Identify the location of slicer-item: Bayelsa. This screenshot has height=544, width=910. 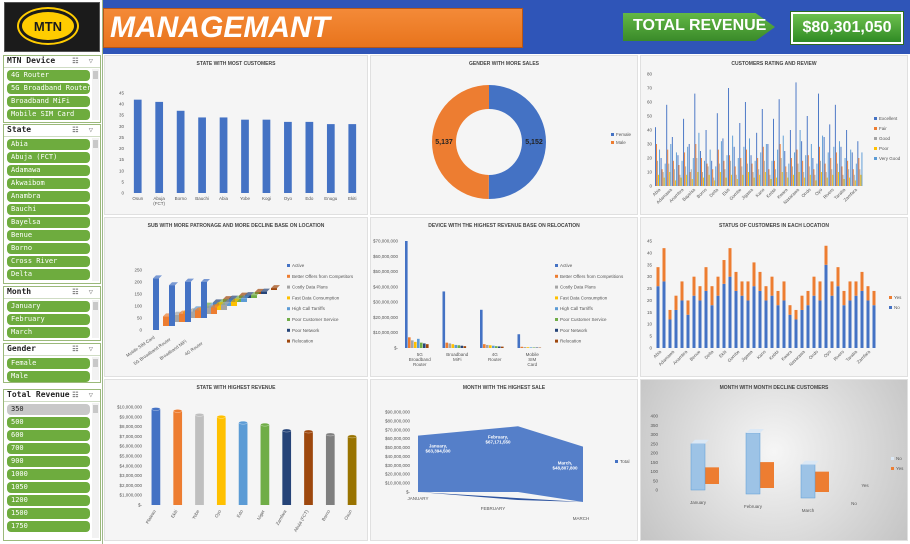
(48, 222).